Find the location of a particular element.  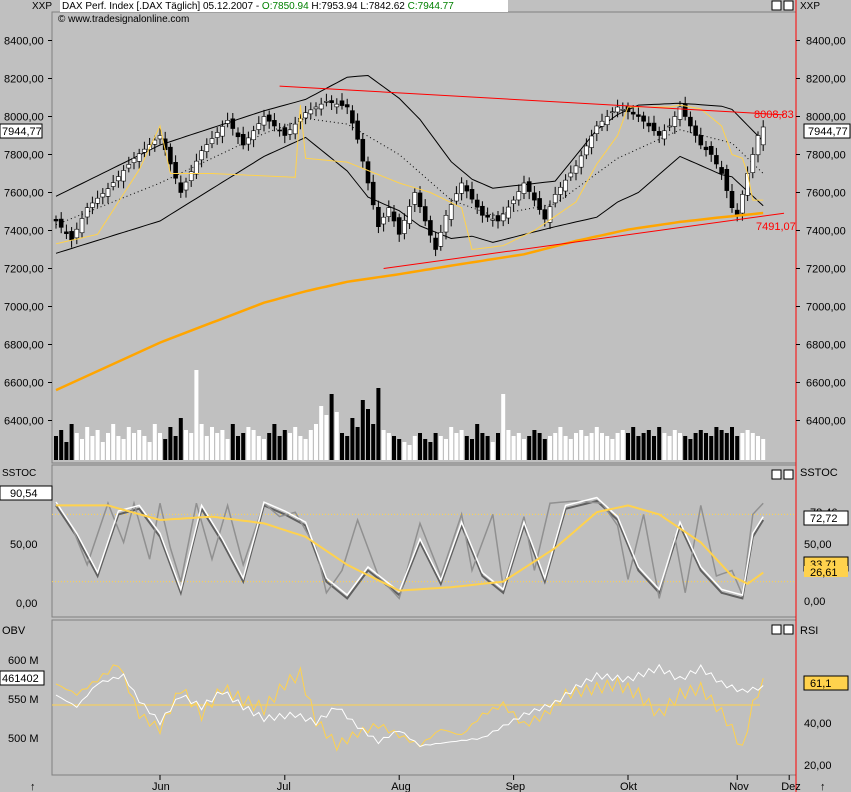

rsi-line is located at coordinates (409, 708).